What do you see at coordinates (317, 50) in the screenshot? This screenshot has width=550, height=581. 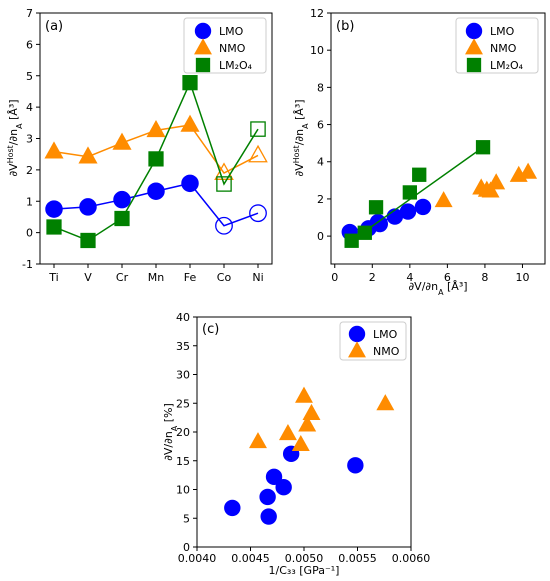 I see `panel-b-ytick: 10` at bounding box center [317, 50].